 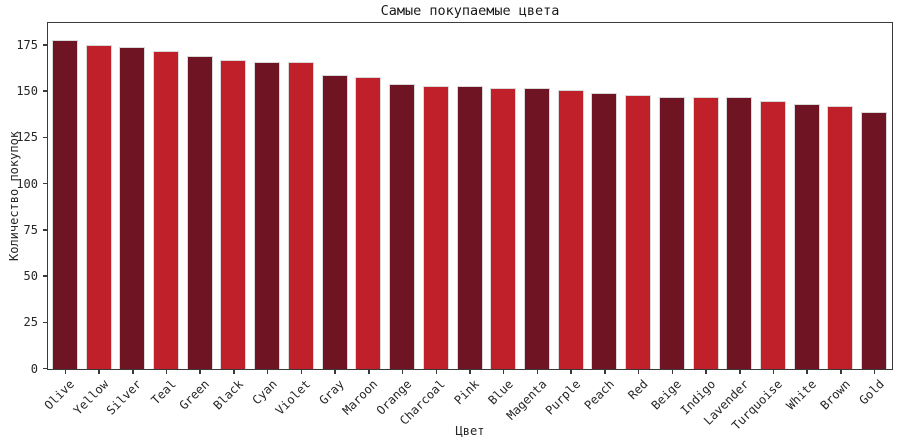 I want to click on bar-turquoise, so click(x=772, y=234).